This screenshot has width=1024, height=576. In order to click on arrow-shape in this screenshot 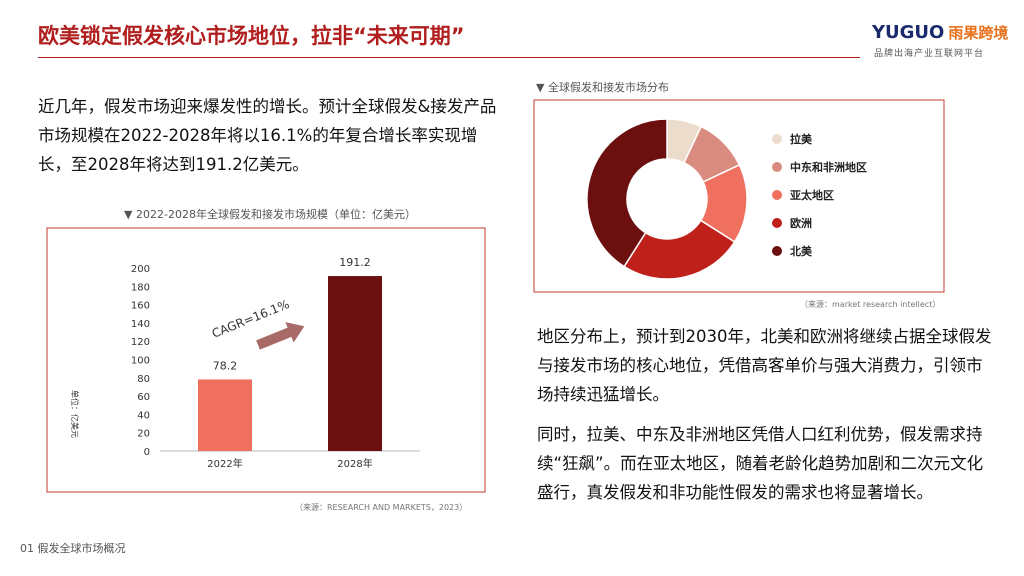, I will do `click(280, 336)`.